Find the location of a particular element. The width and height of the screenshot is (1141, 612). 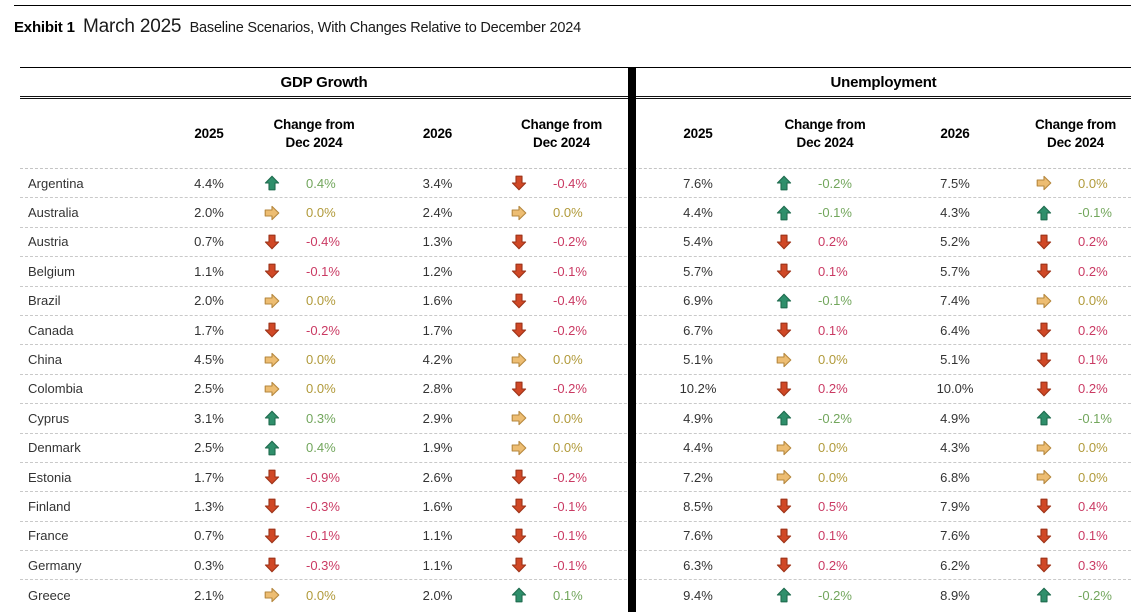

change-value: 0.5% is located at coordinates (833, 506).